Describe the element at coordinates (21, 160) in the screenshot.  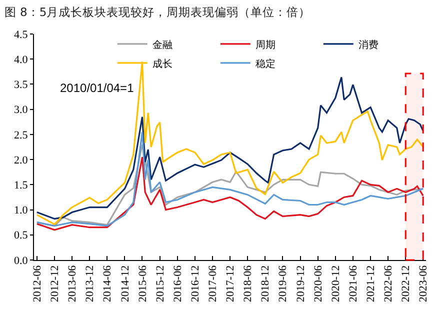
I see `y-tick-label: 2.0` at that location.